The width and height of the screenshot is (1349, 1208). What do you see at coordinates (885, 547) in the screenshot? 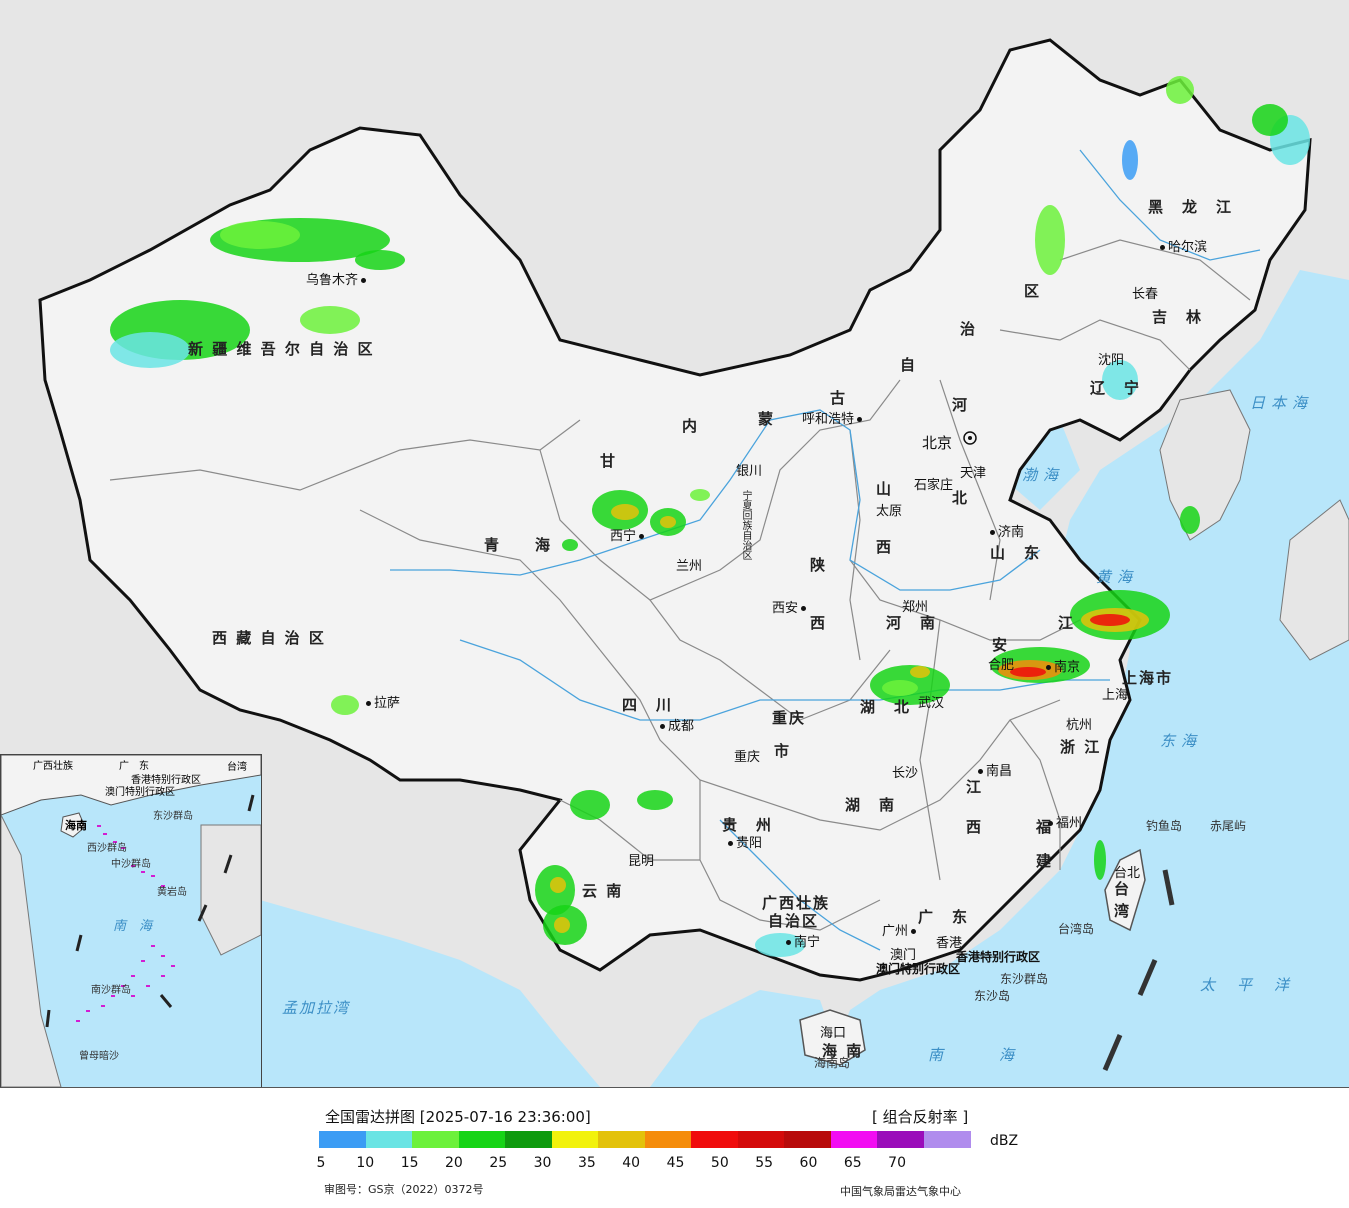
I see `label-shanxi-2: 西` at bounding box center [885, 547].